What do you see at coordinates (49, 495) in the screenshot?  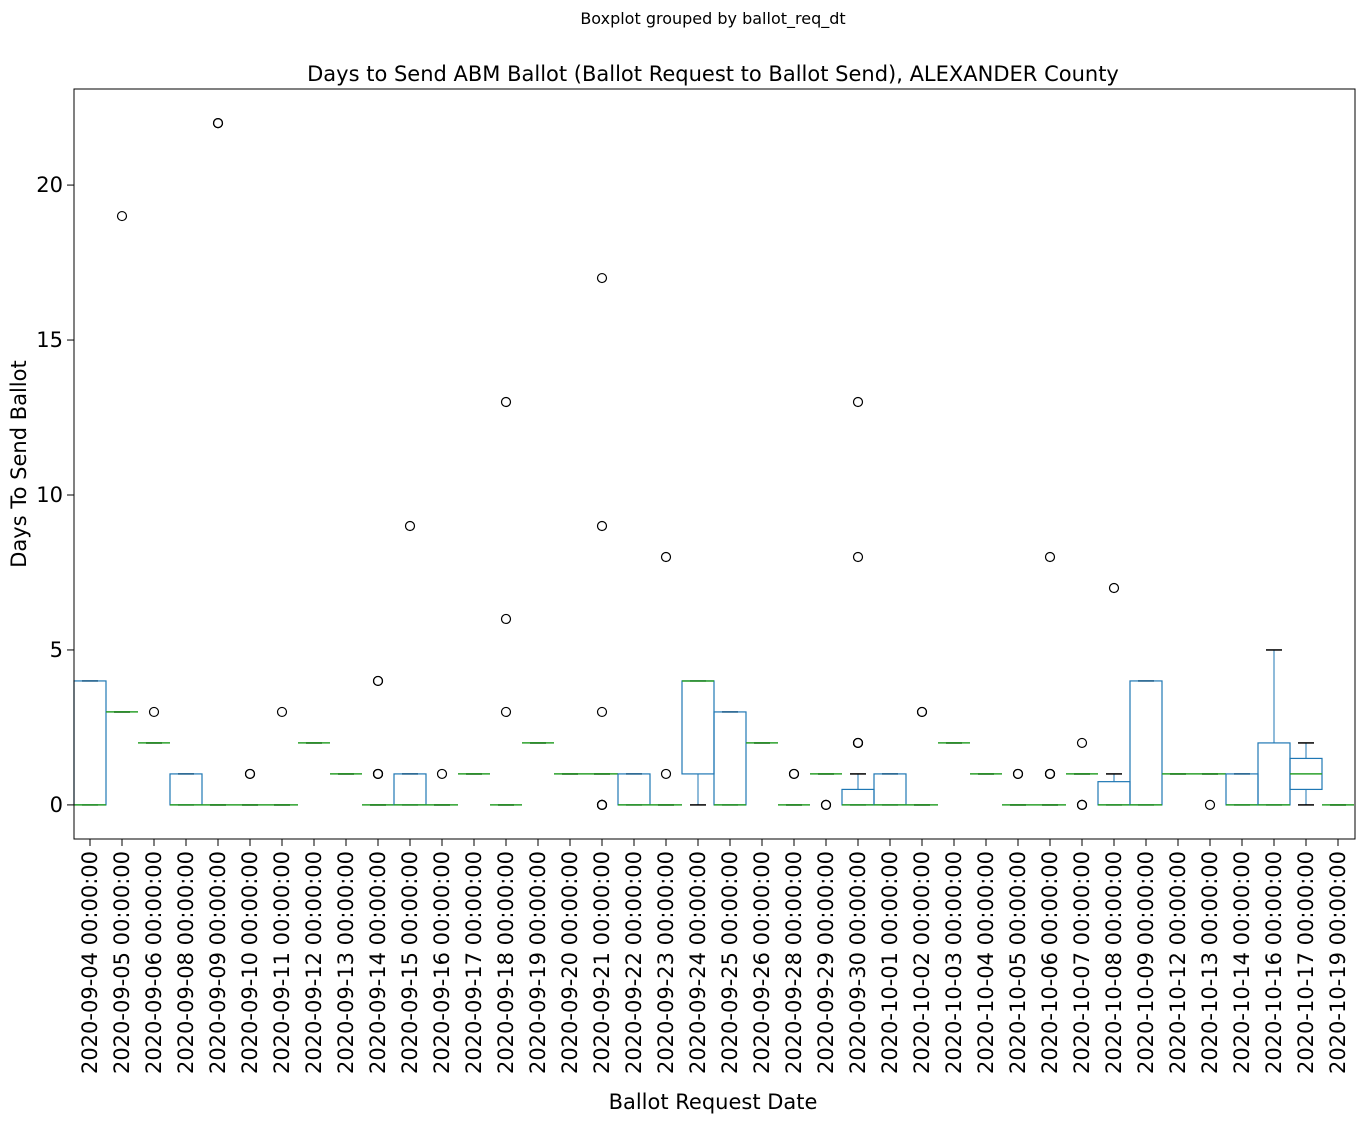 I see `y-tick-label: 10` at bounding box center [49, 495].